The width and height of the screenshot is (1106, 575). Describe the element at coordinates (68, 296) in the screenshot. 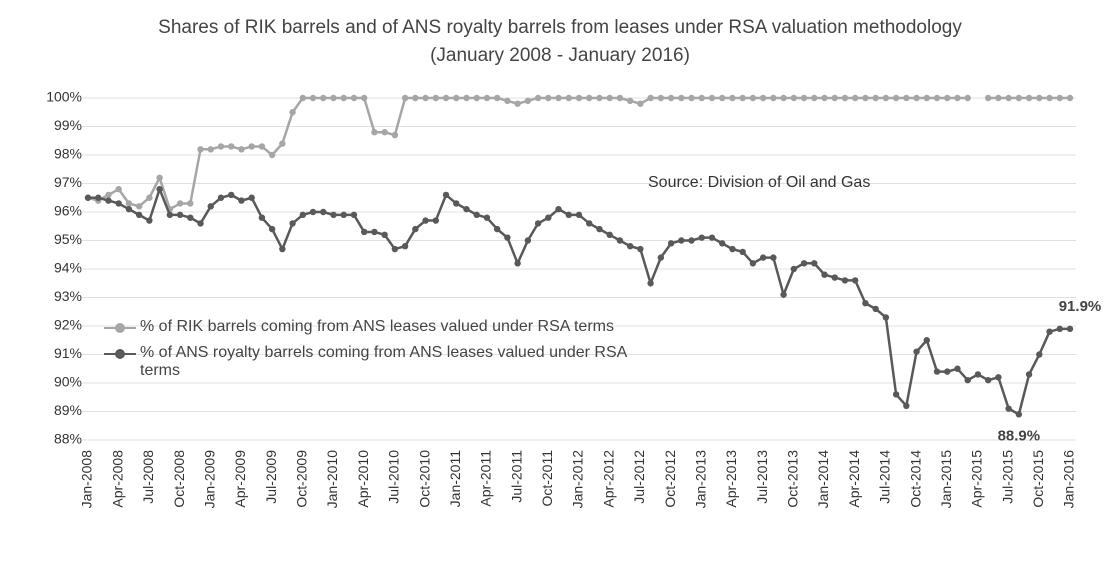

I see `y-tick-label: 93%` at that location.